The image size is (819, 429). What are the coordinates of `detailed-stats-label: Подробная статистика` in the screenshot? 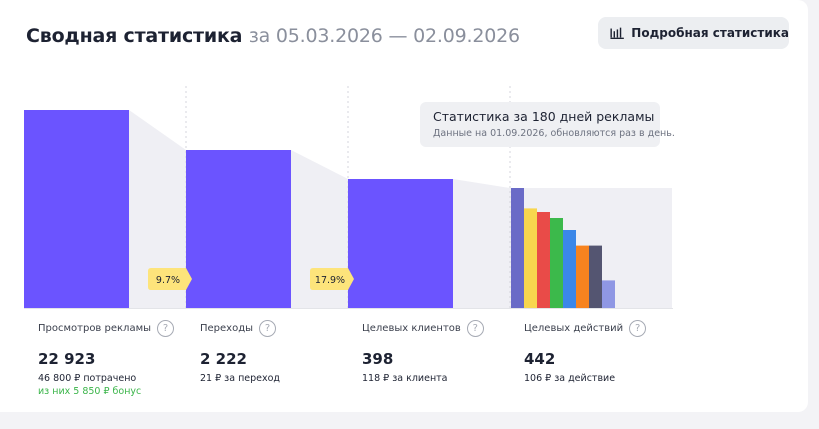 It's located at (710, 33).